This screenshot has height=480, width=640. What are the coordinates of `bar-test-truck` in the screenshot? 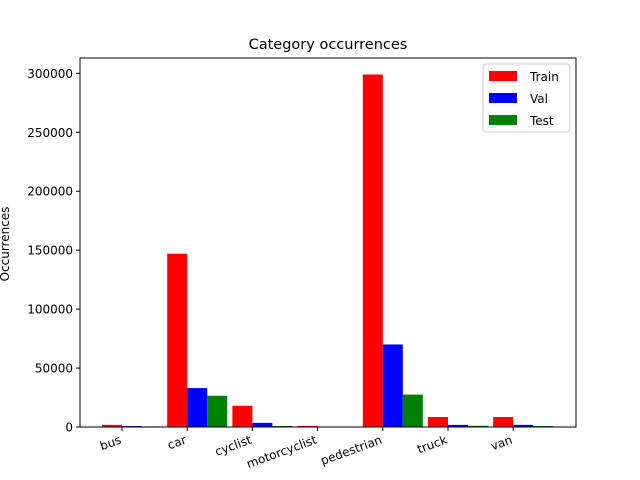 It's located at (478, 426).